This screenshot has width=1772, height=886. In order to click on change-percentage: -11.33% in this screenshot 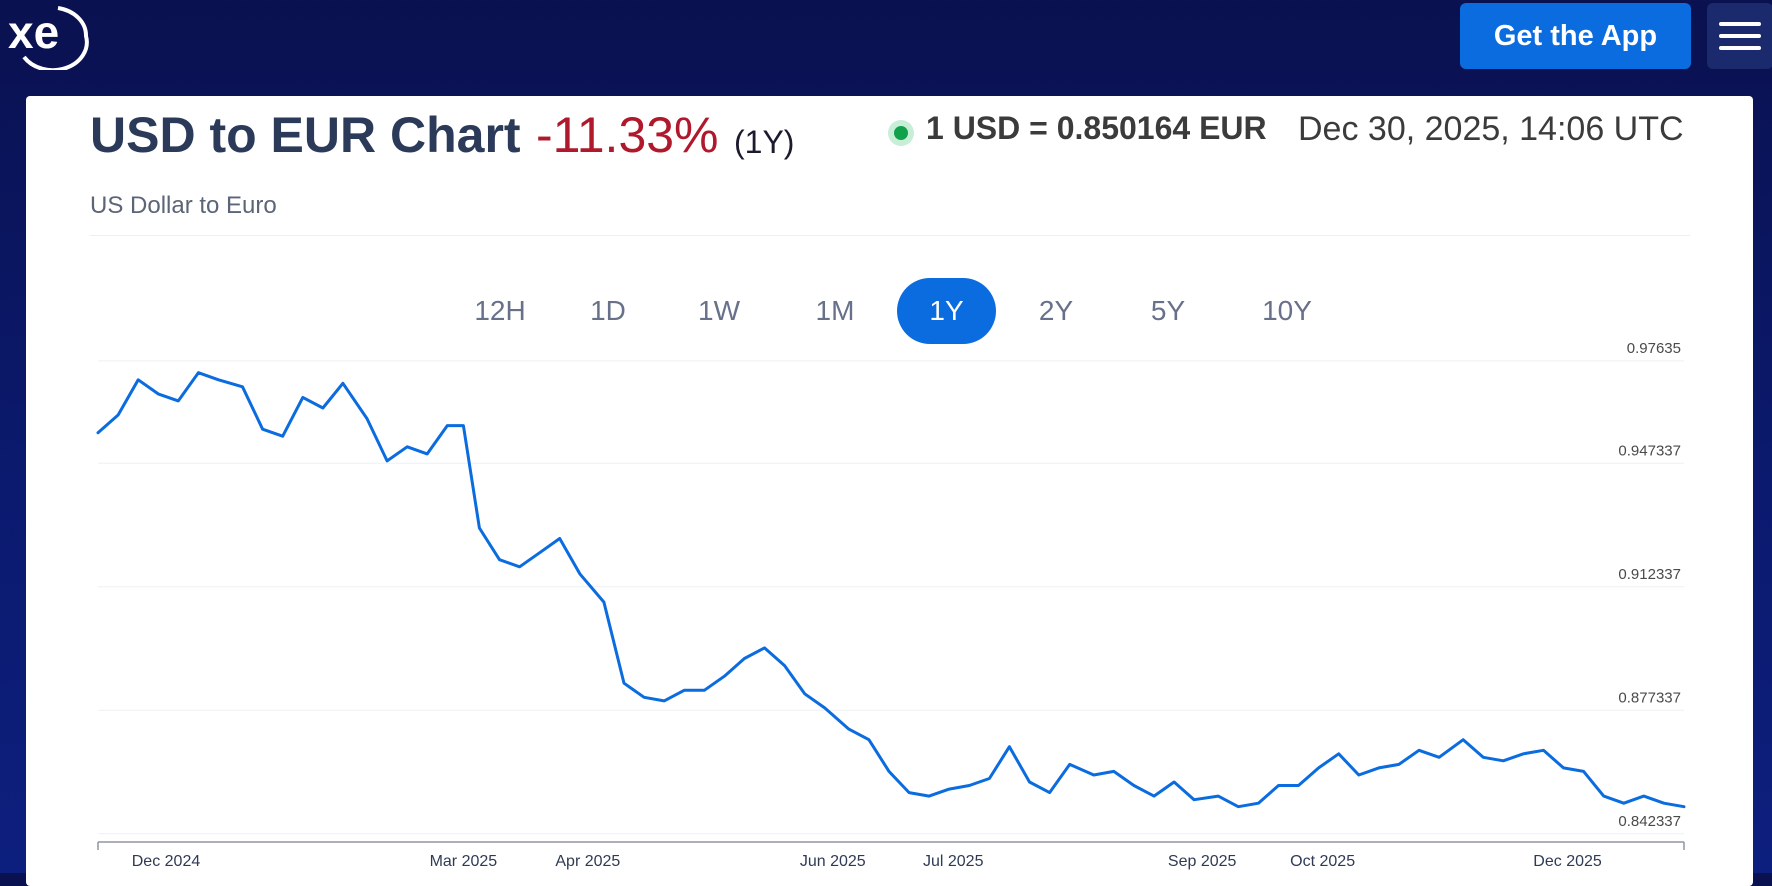, I will do `click(627, 135)`.